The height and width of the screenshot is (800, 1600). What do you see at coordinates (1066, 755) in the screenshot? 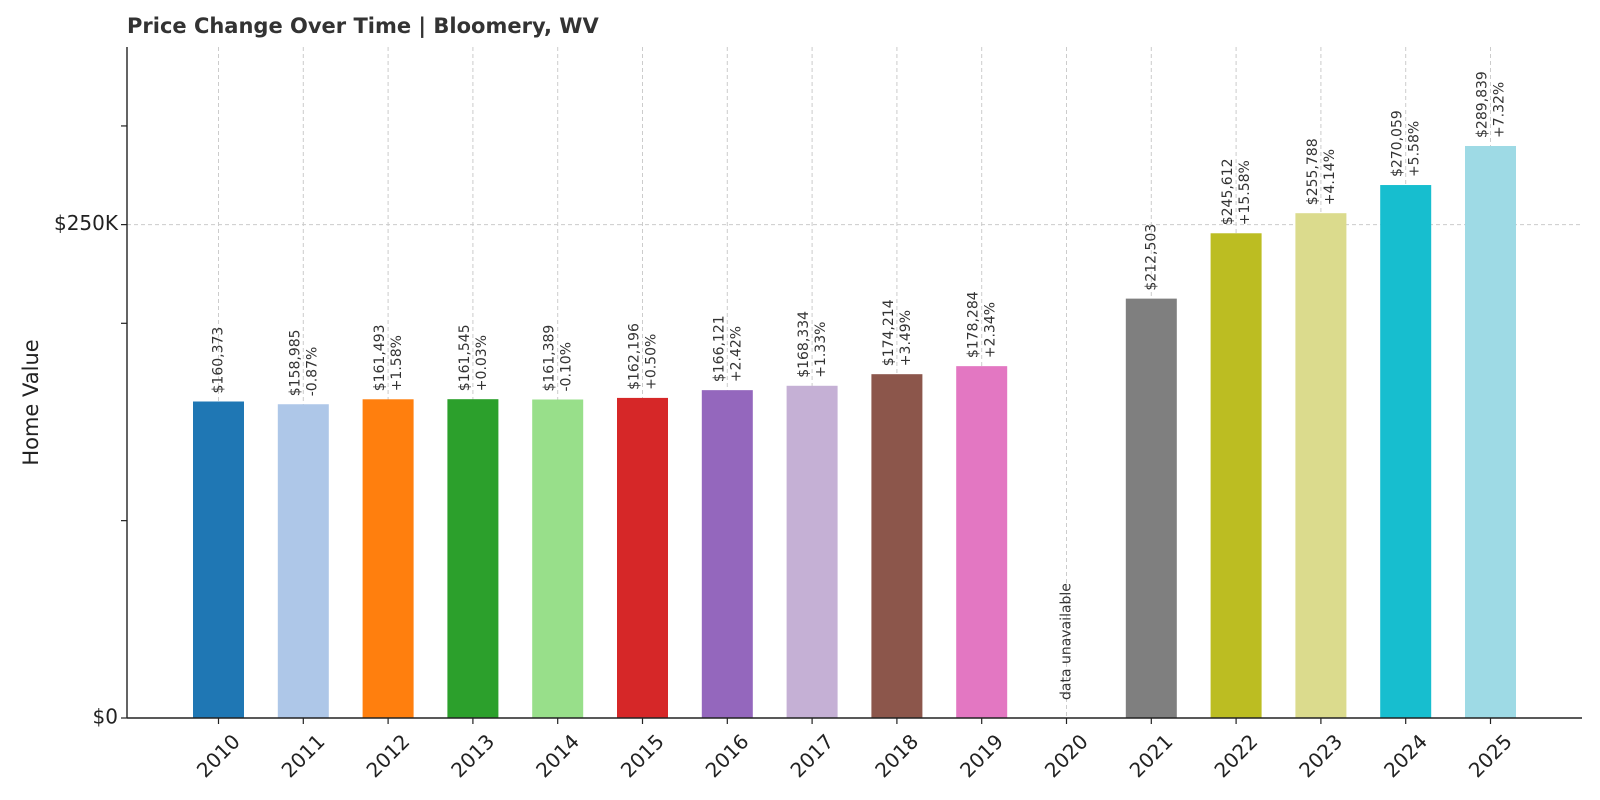
I see `x-tick-label: 2020` at bounding box center [1066, 755].